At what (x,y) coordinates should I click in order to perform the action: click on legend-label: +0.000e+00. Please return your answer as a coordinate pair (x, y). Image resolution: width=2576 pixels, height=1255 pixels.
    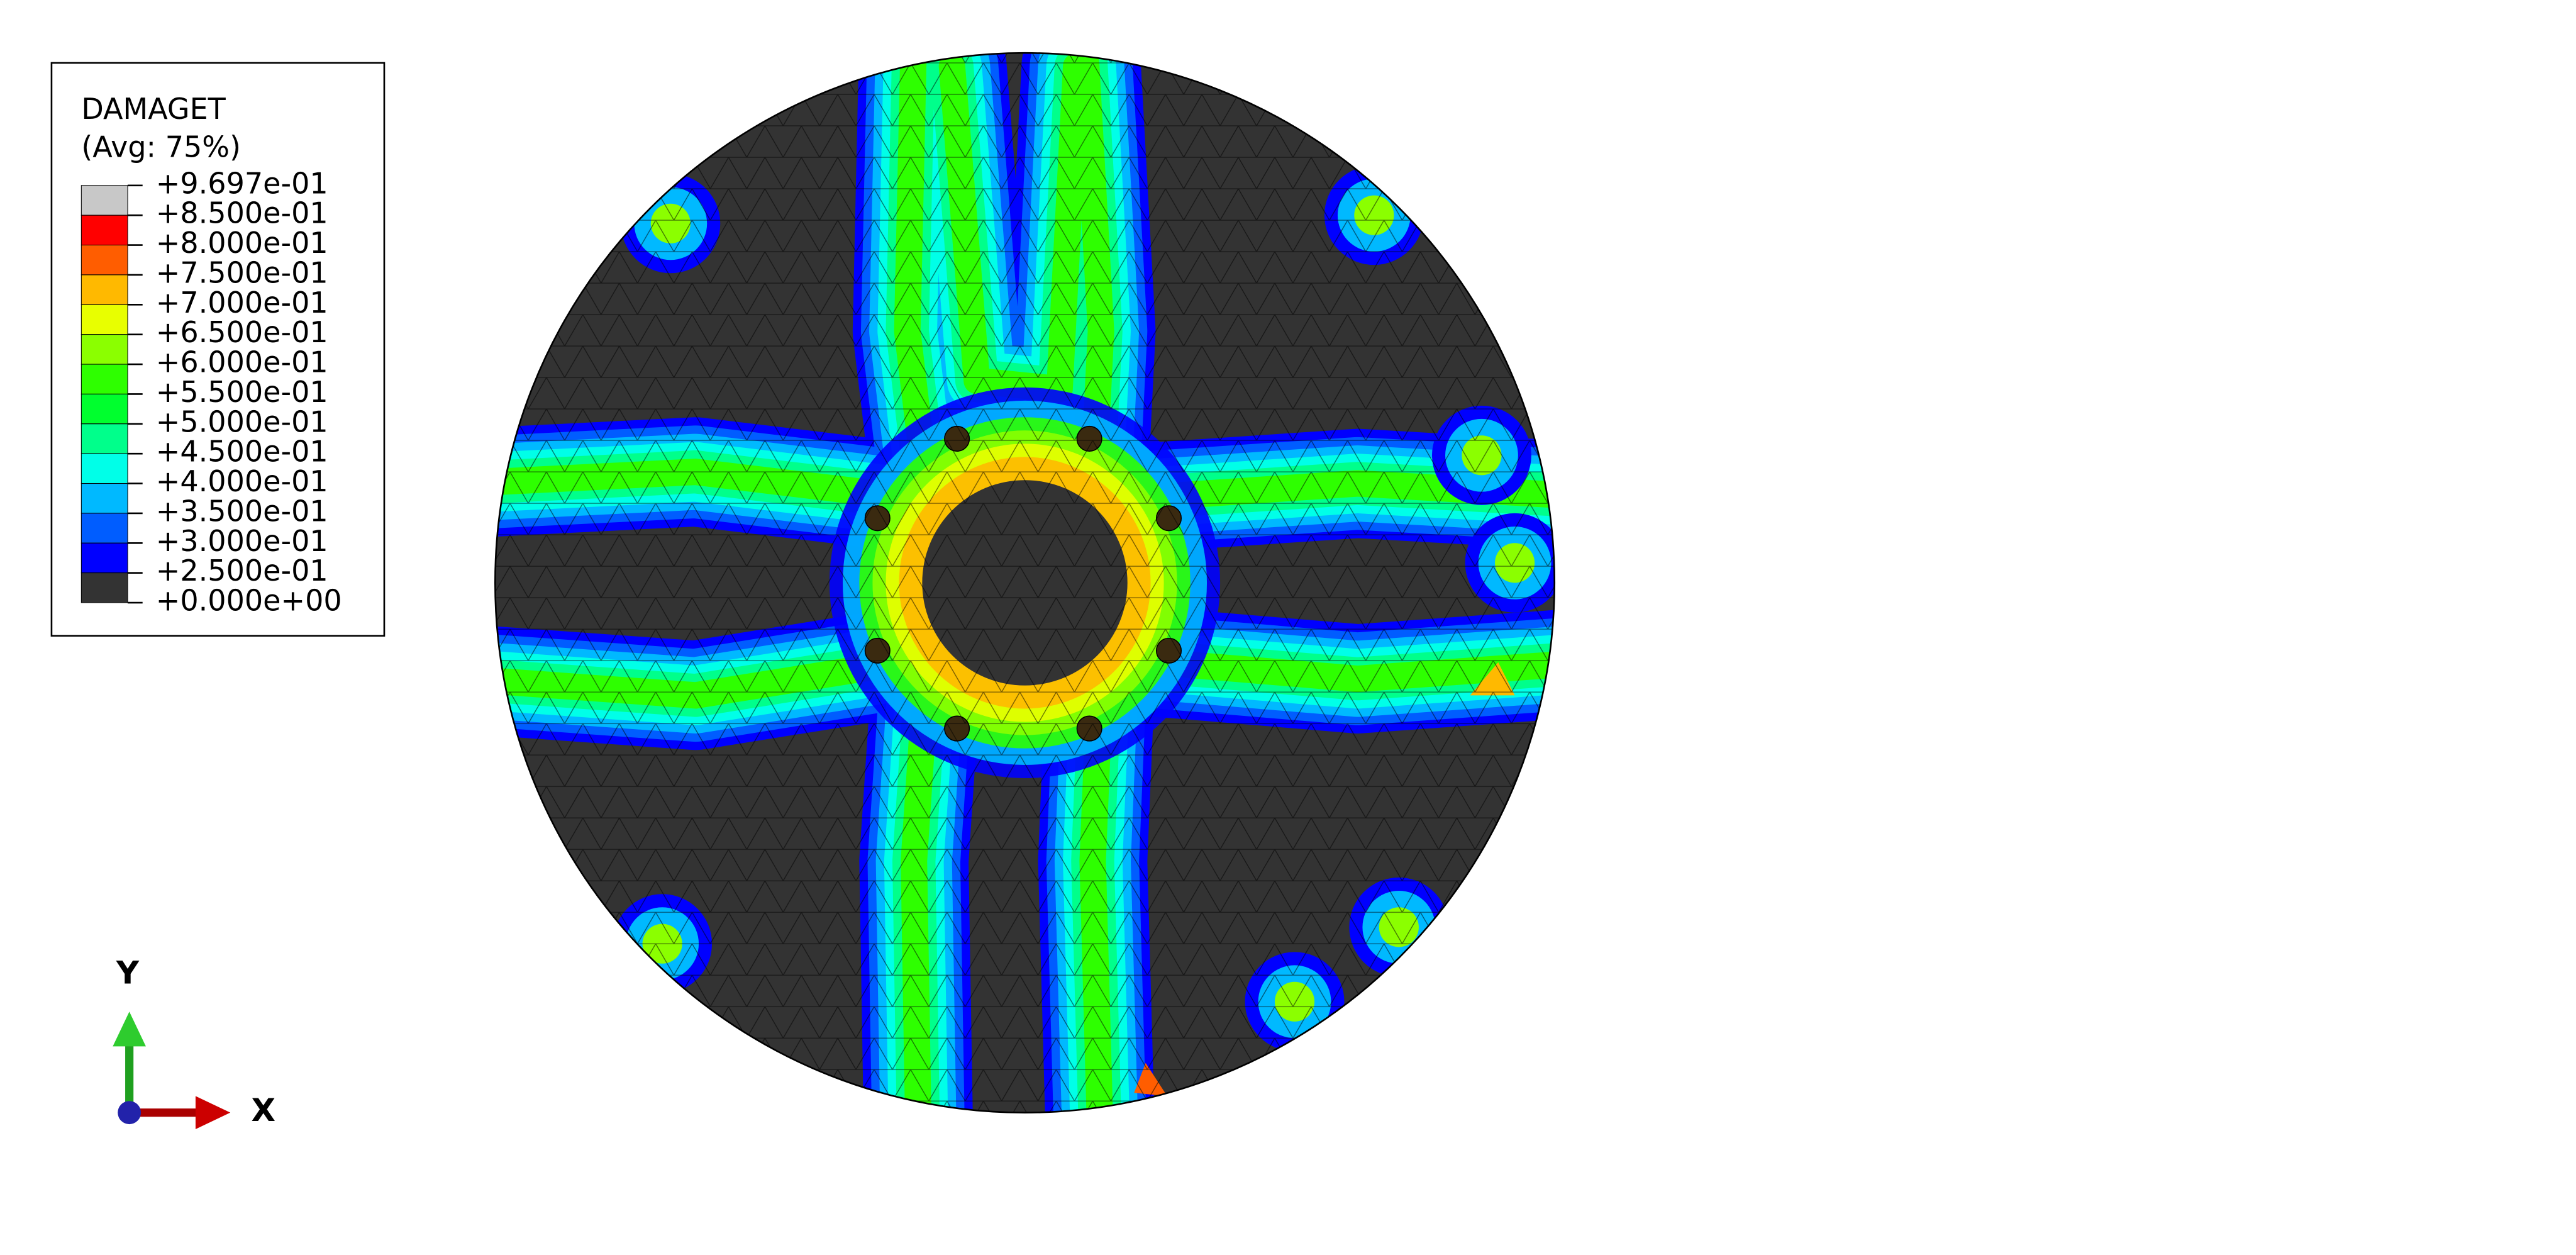
    Looking at the image, I should click on (249, 601).